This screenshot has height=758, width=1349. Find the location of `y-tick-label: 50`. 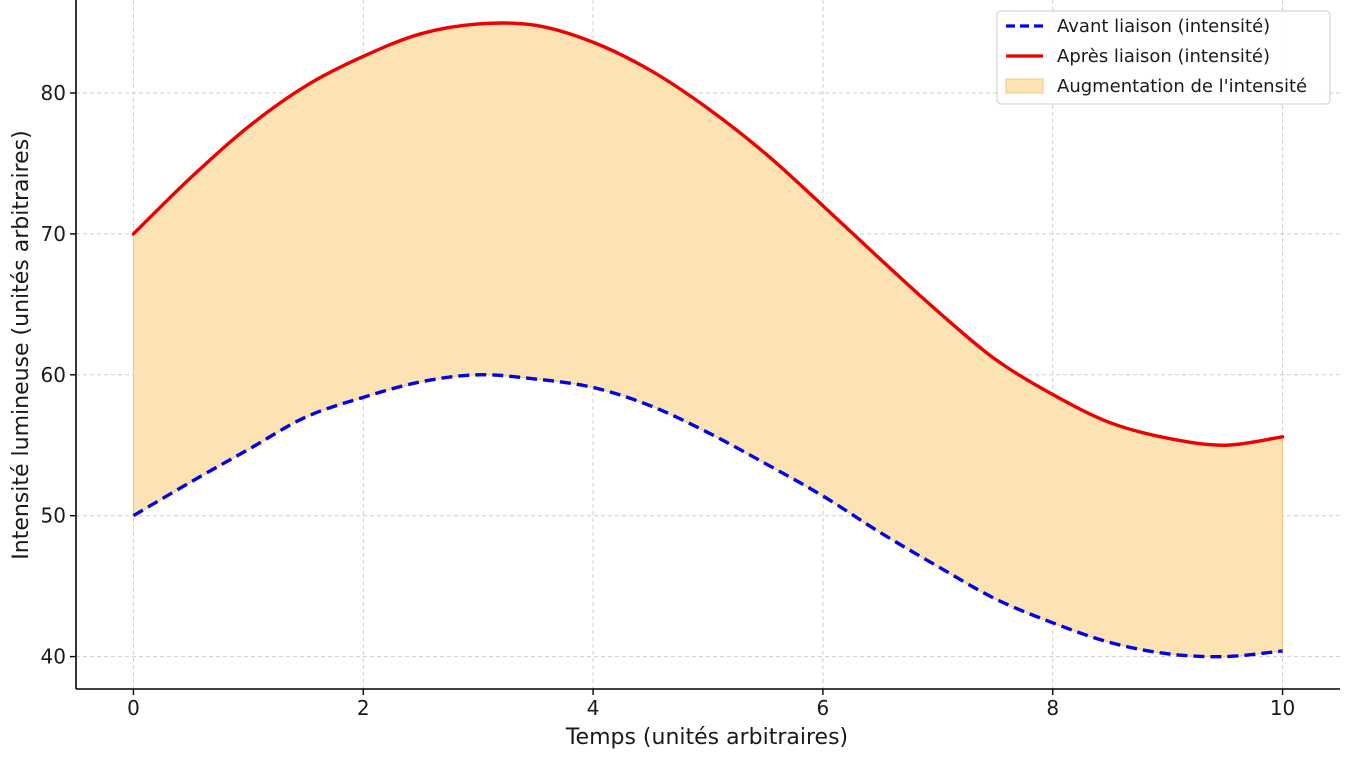

y-tick-label: 50 is located at coordinates (53, 516).